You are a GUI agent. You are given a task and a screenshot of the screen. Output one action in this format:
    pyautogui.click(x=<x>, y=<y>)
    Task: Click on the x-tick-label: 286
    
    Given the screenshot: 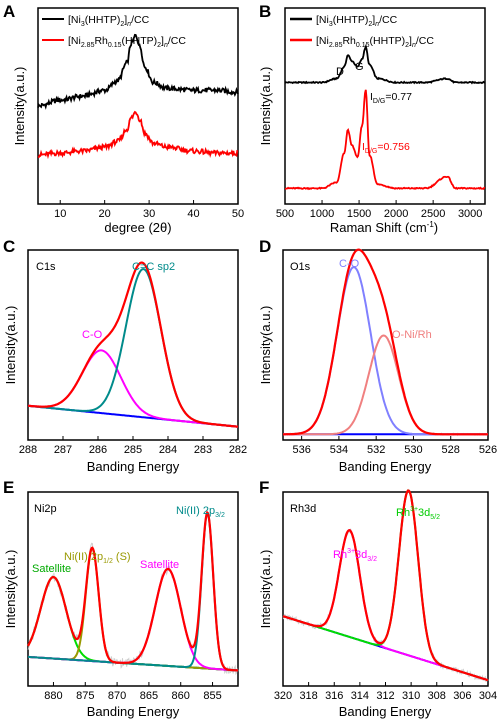 What is the action you would take?
    pyautogui.click(x=98, y=450)
    